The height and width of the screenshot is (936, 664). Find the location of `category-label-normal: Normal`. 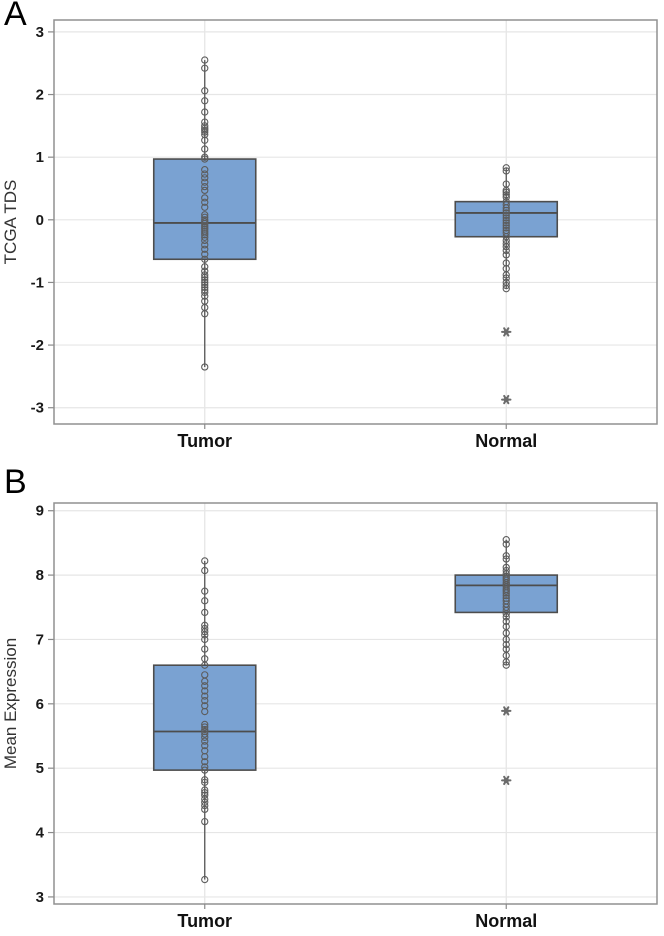

category-label-normal: Normal is located at coordinates (506, 921).